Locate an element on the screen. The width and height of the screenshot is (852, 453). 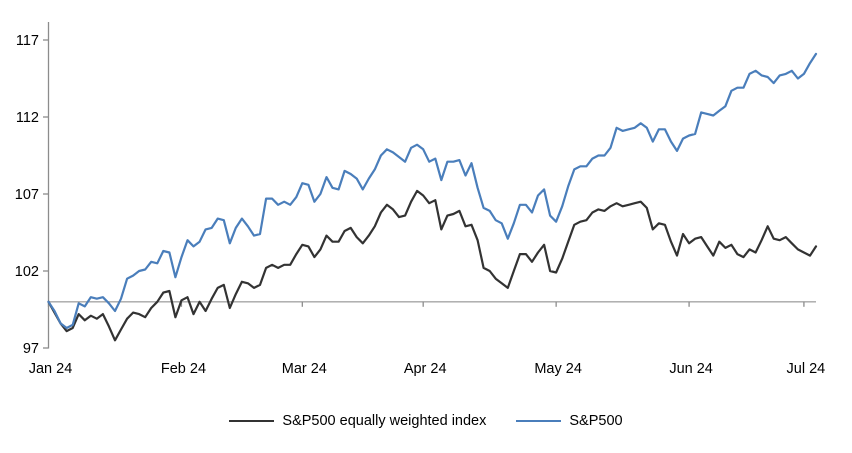
chart-legend: S&P500 equally weighted index S&P500 is located at coordinates (426, 421).